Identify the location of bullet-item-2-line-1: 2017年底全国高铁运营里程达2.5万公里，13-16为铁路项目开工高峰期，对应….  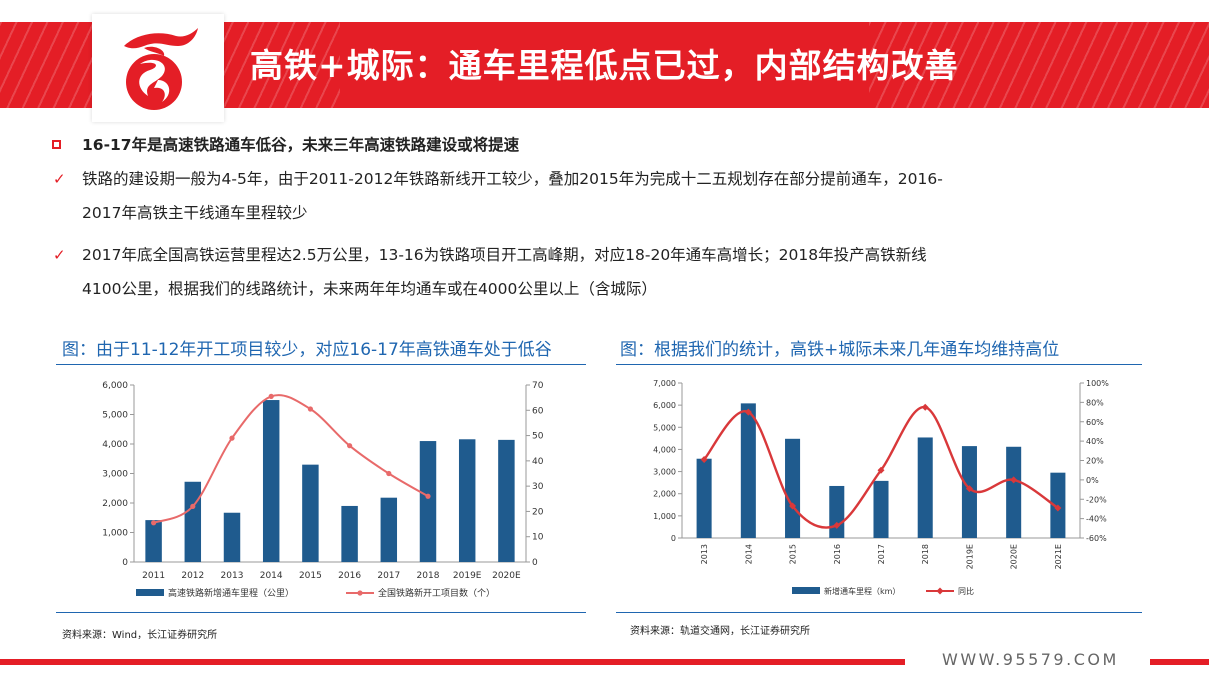
(504, 255).